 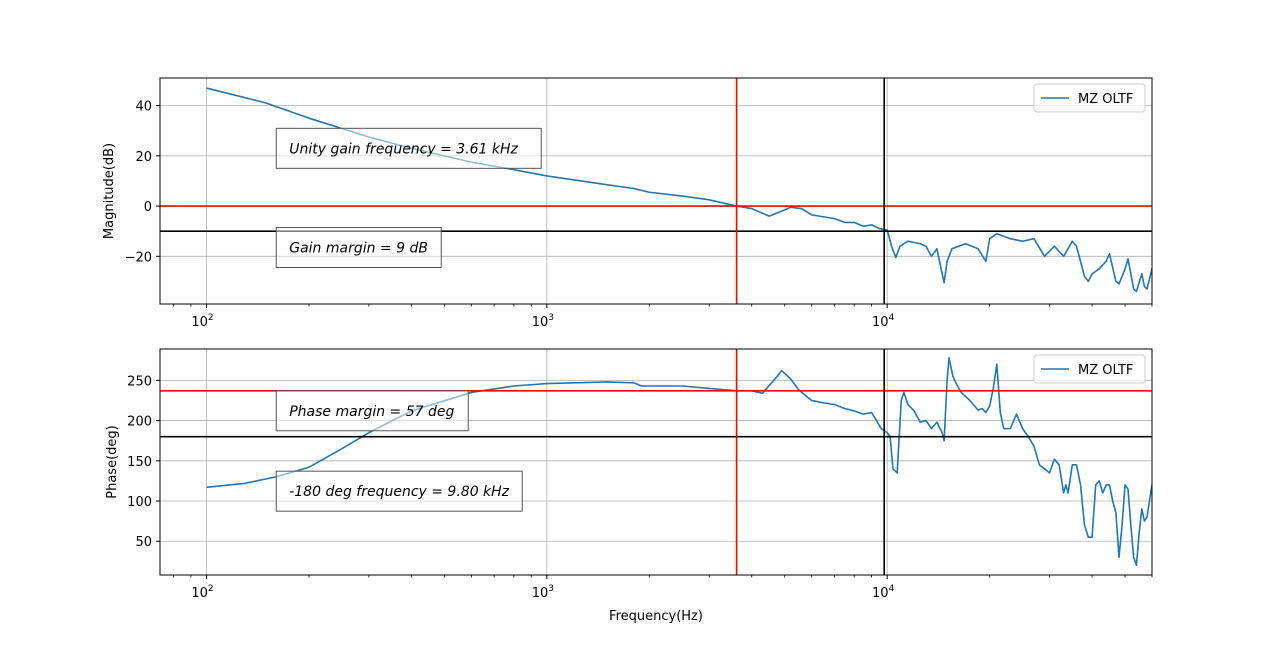 What do you see at coordinates (148, 207) in the screenshot?
I see `y-tick-label: 0` at bounding box center [148, 207].